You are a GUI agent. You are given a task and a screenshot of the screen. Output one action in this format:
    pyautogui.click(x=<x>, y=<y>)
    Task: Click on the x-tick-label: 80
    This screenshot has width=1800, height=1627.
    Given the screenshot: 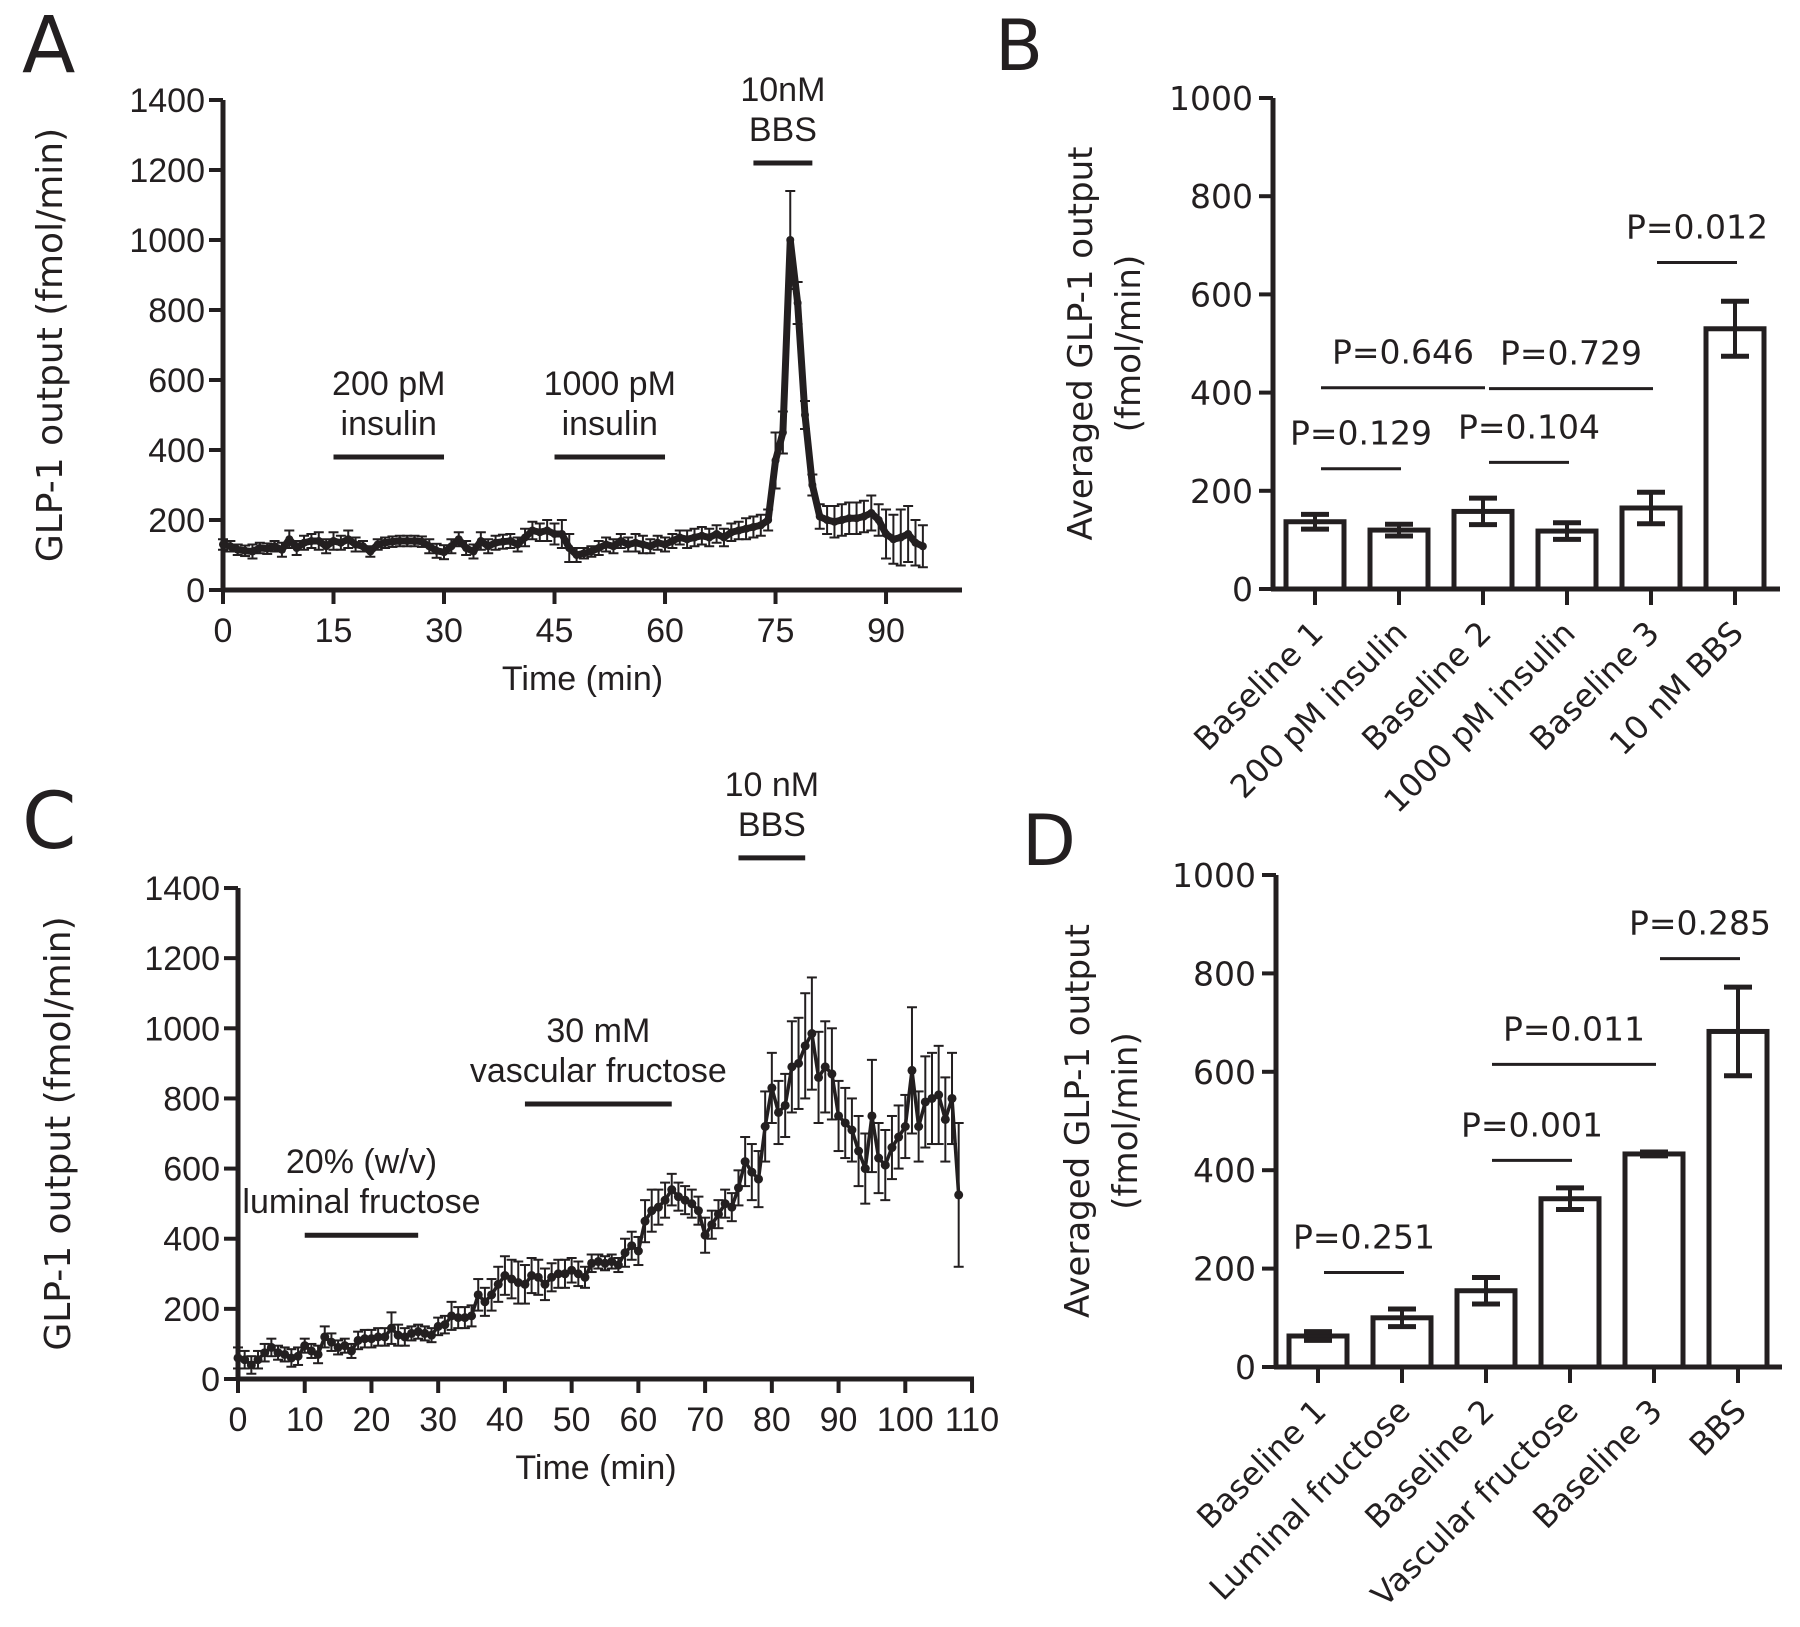 What is the action you would take?
    pyautogui.click(x=772, y=1420)
    